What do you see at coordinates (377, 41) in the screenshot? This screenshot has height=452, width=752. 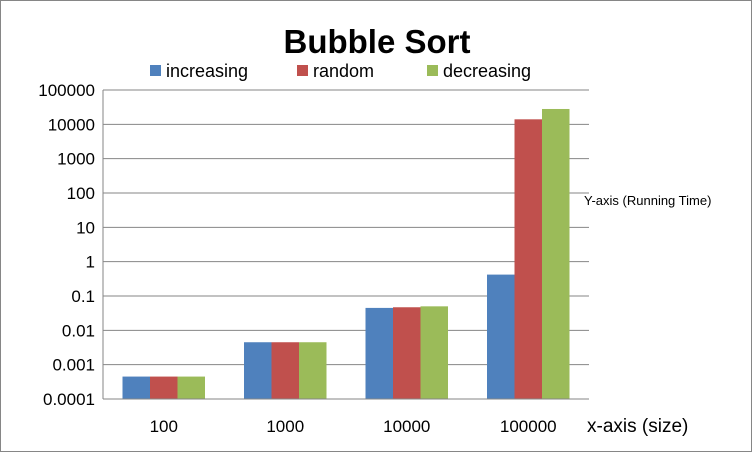 I see `chart-title: Bubble Sort` at bounding box center [377, 41].